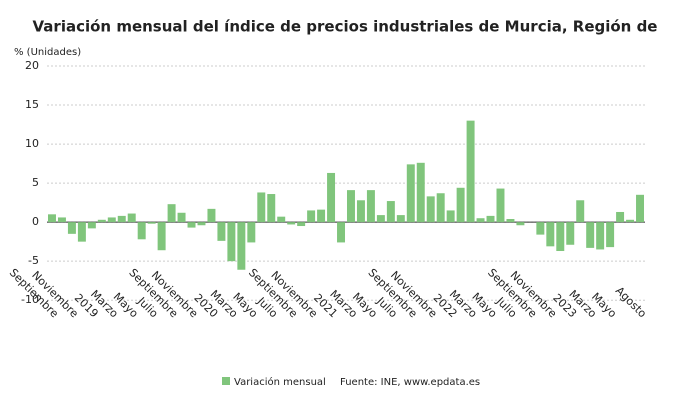 The image size is (690, 410). What do you see at coordinates (35, 221) in the screenshot?
I see `y-tick-label: 0` at bounding box center [35, 221].